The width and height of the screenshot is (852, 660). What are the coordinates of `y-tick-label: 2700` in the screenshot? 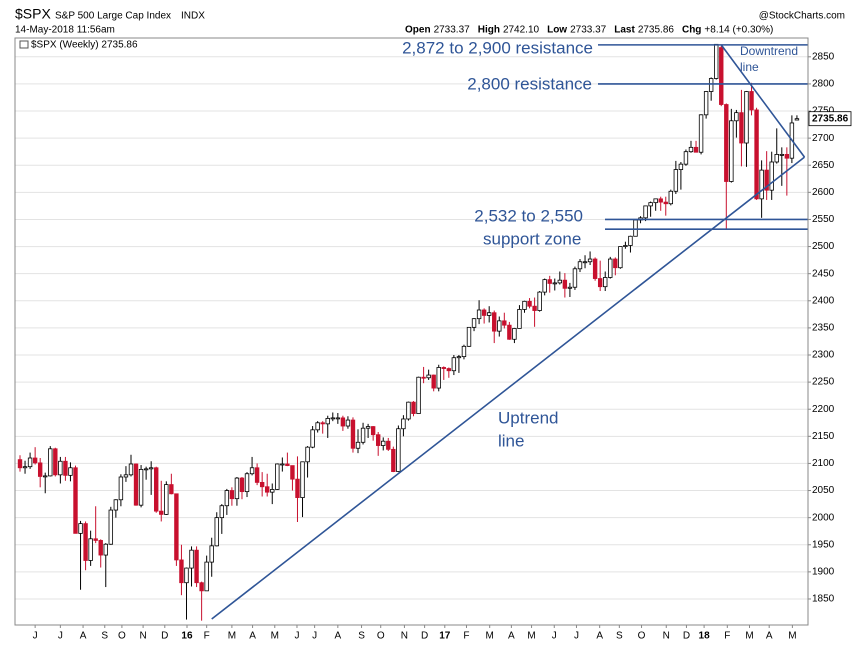 It's located at (823, 138).